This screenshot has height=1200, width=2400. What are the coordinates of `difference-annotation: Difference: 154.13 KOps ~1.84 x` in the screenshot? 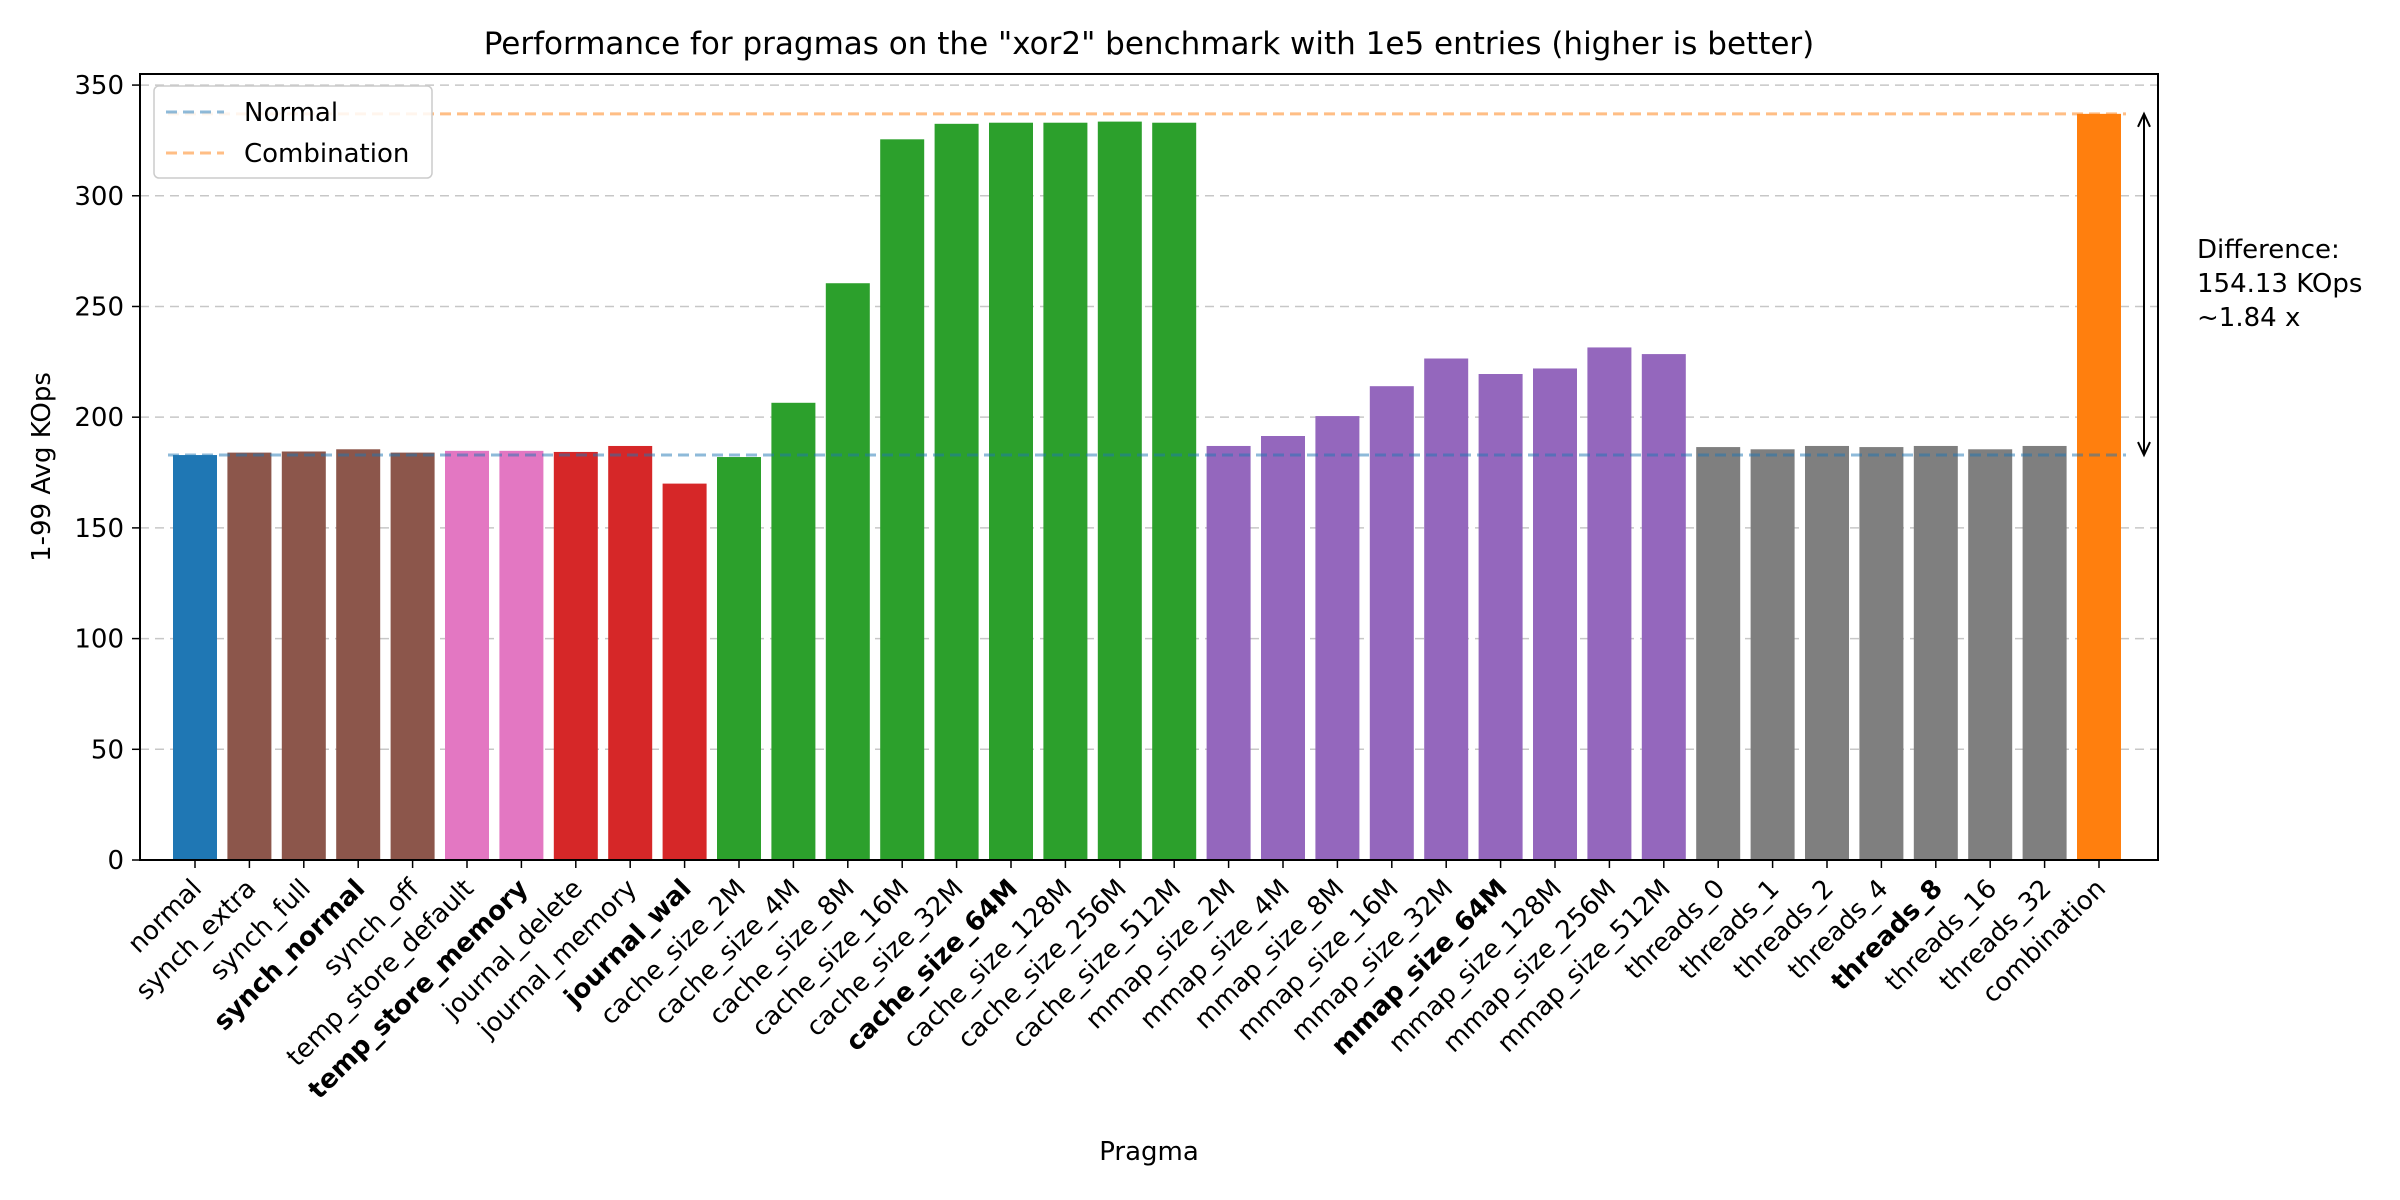 It's located at (2254, 284).